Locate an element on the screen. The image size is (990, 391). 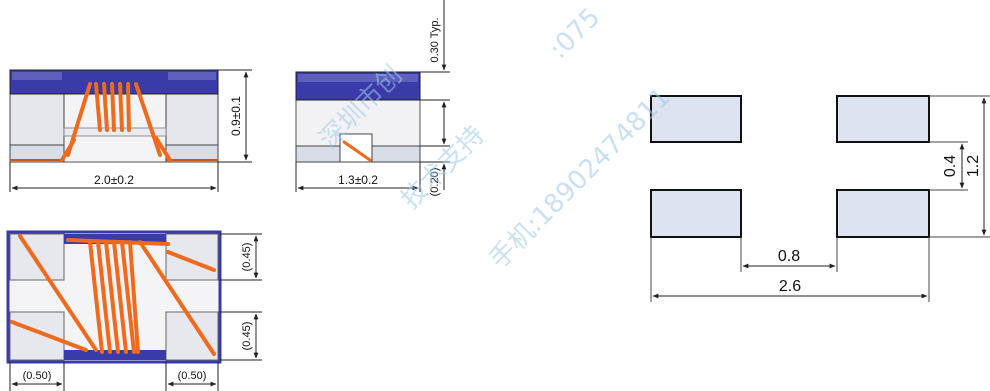
front-view: 2.0±0.2 0.9±0.1 is located at coordinates (130, 130).